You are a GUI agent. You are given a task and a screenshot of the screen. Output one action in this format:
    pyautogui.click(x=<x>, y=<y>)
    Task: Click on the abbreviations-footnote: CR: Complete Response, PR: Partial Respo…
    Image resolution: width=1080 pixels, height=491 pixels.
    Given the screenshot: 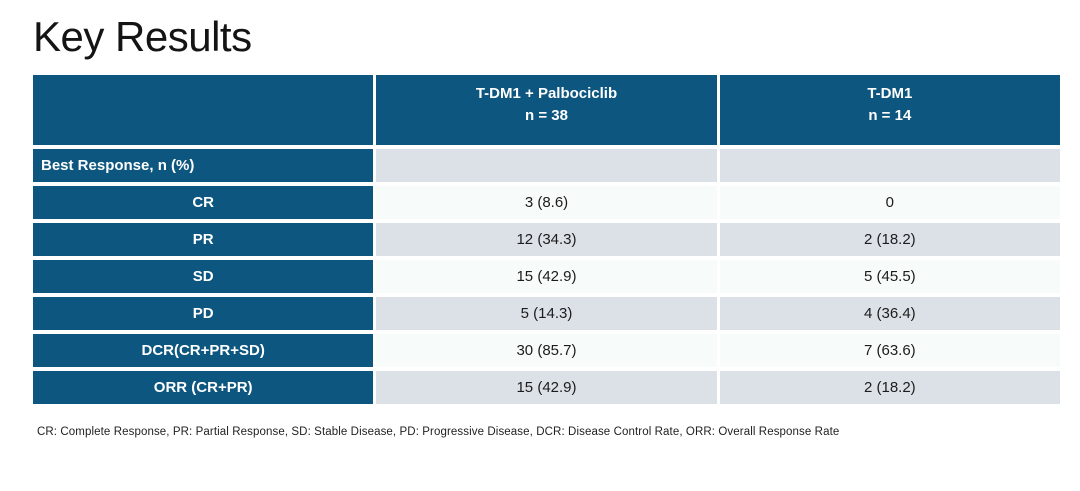 What is the action you would take?
    pyautogui.click(x=438, y=432)
    